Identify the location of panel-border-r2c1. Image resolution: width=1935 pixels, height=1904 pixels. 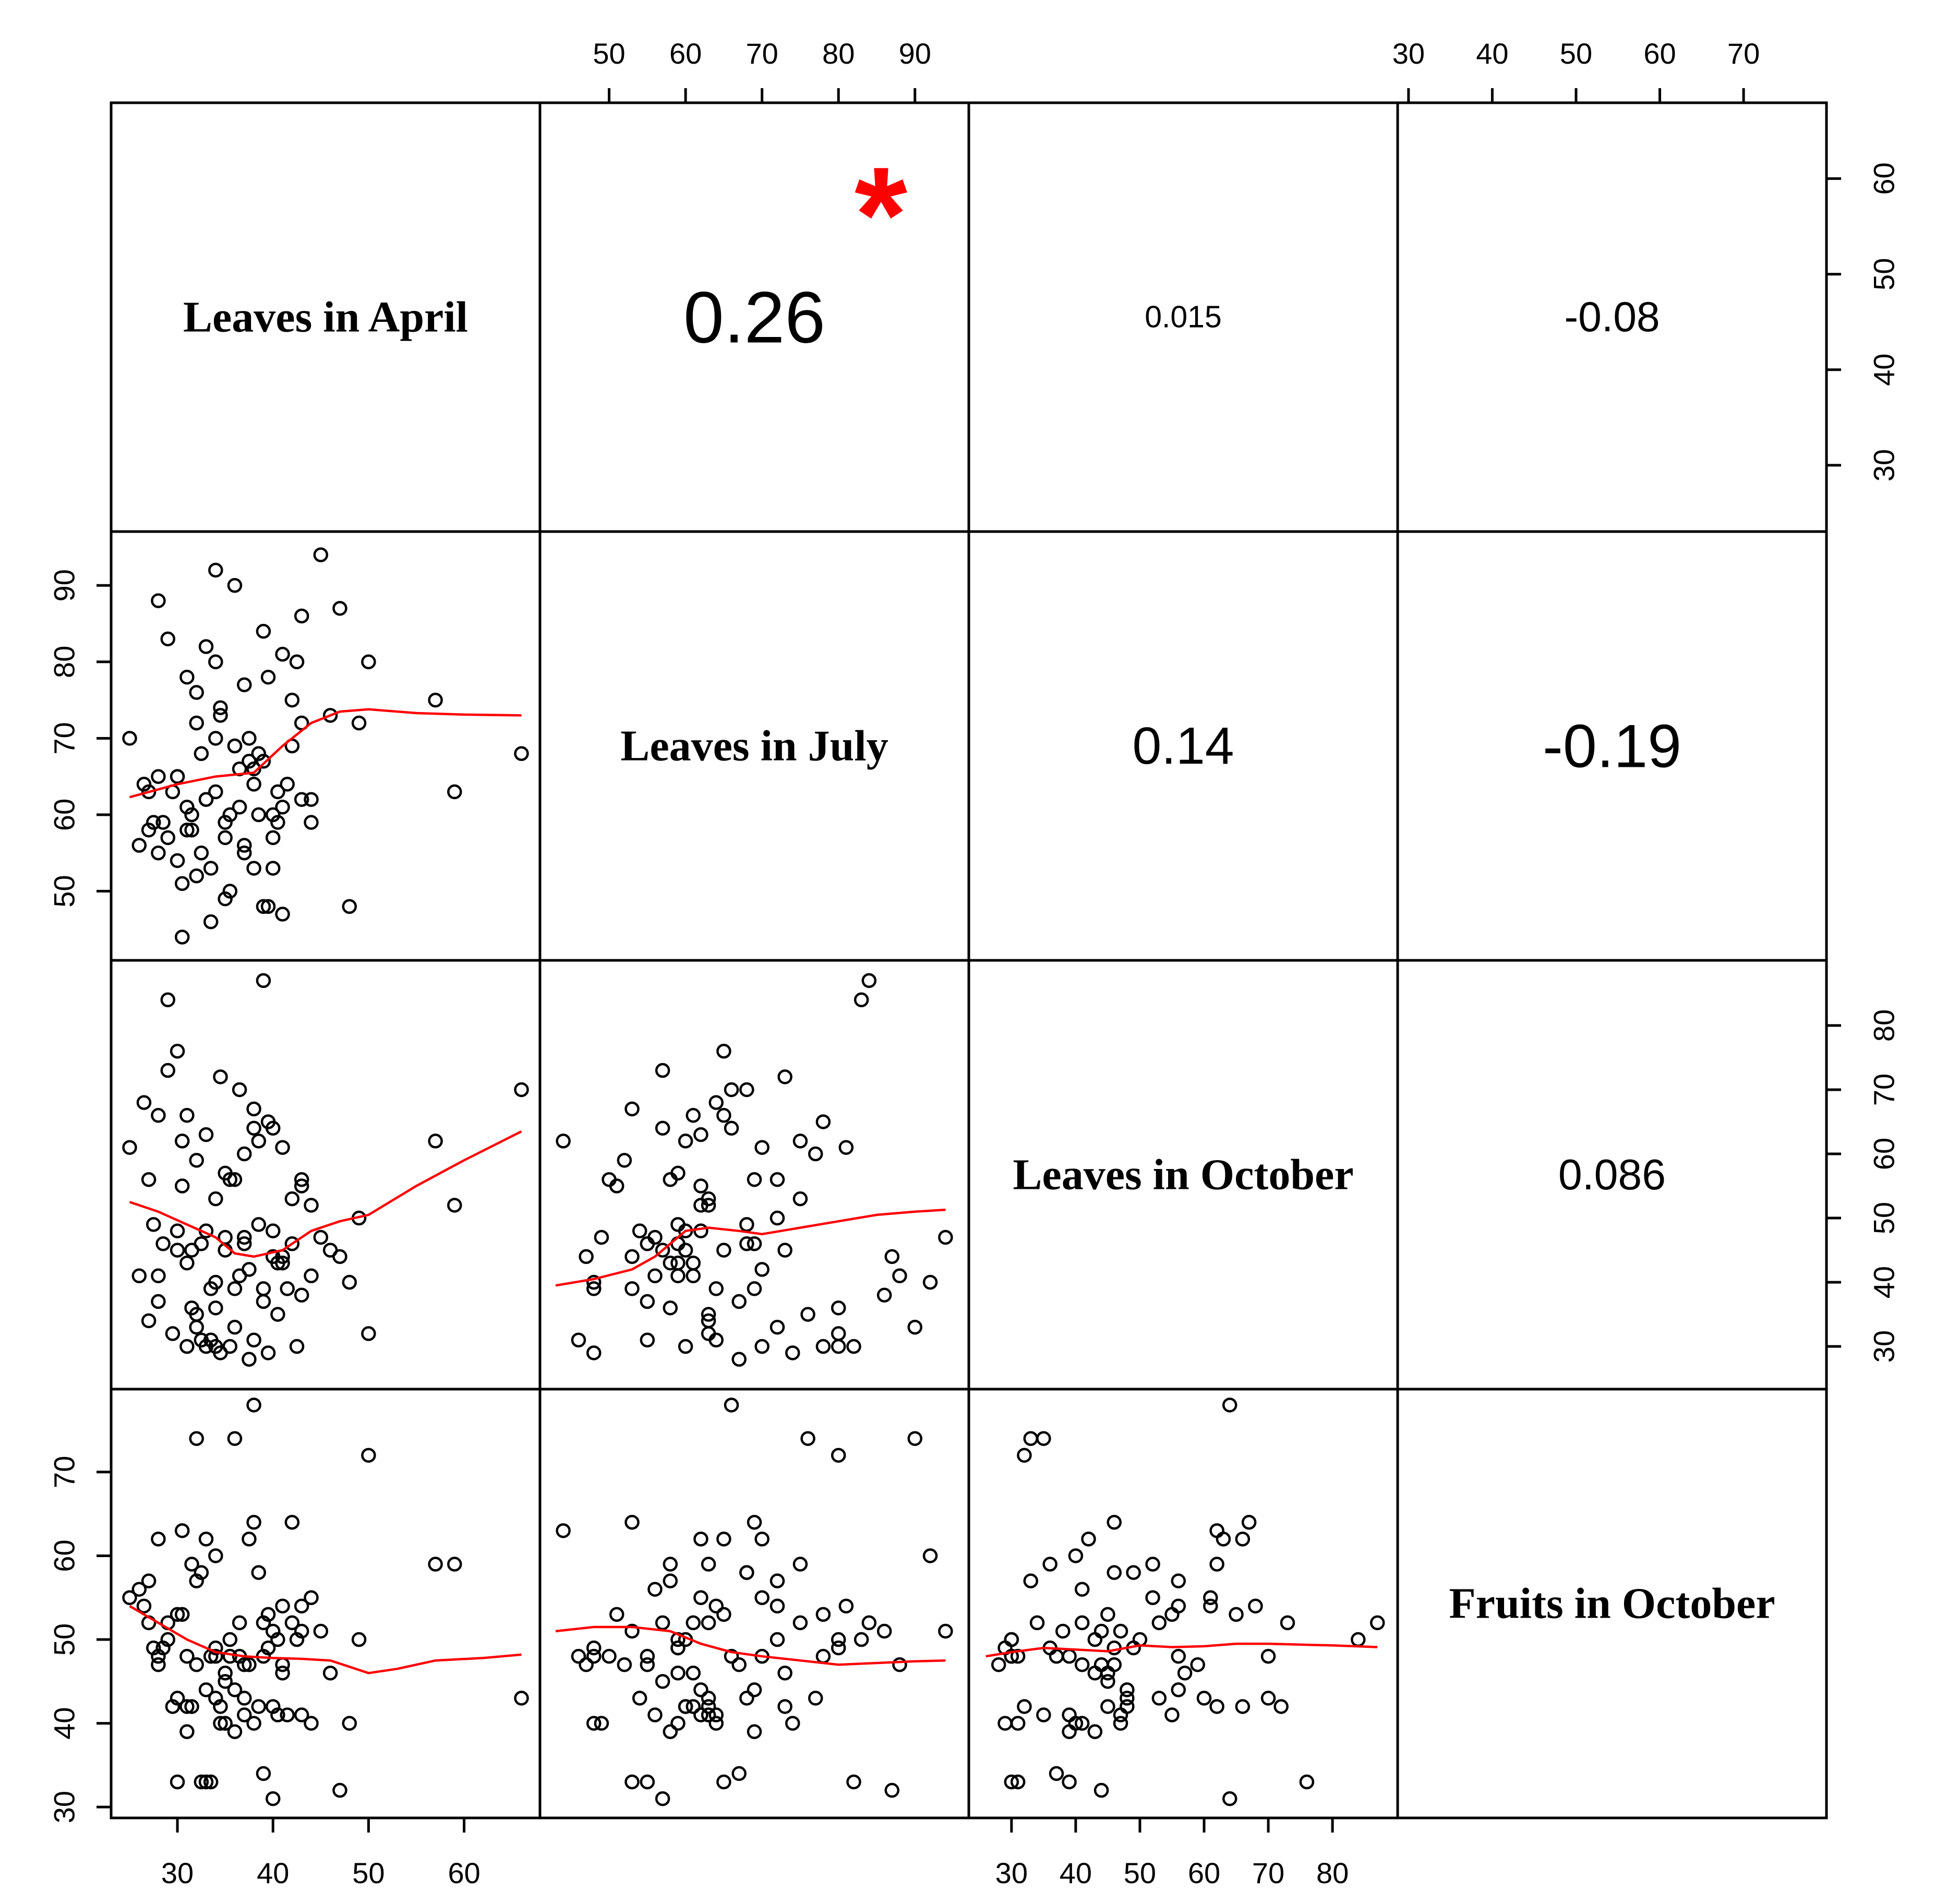
(326, 746).